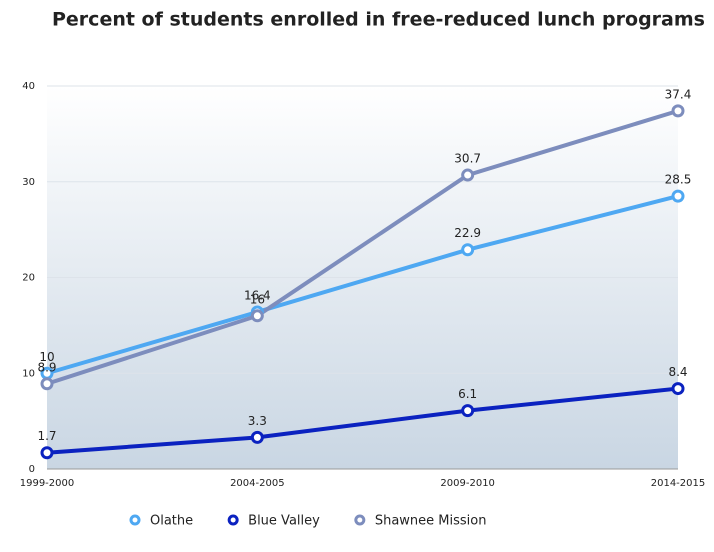 The height and width of the screenshot is (552, 714). What do you see at coordinates (467, 394) in the screenshot?
I see `data-label: 6.1` at bounding box center [467, 394].